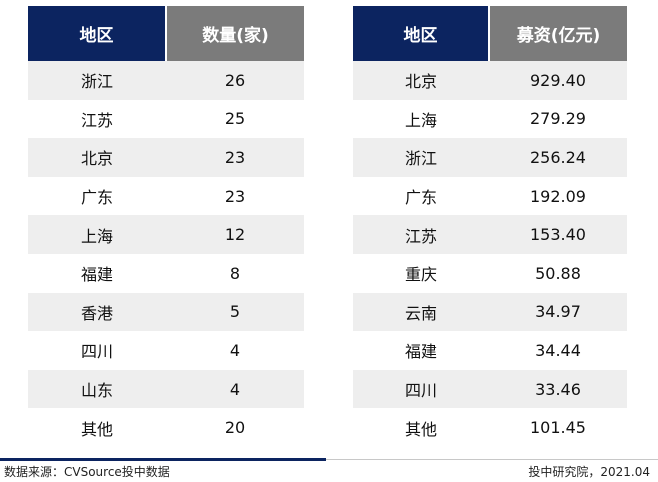 The height and width of the screenshot is (482, 658). Describe the element at coordinates (235, 312) in the screenshot. I see `value-cell: 5` at that location.